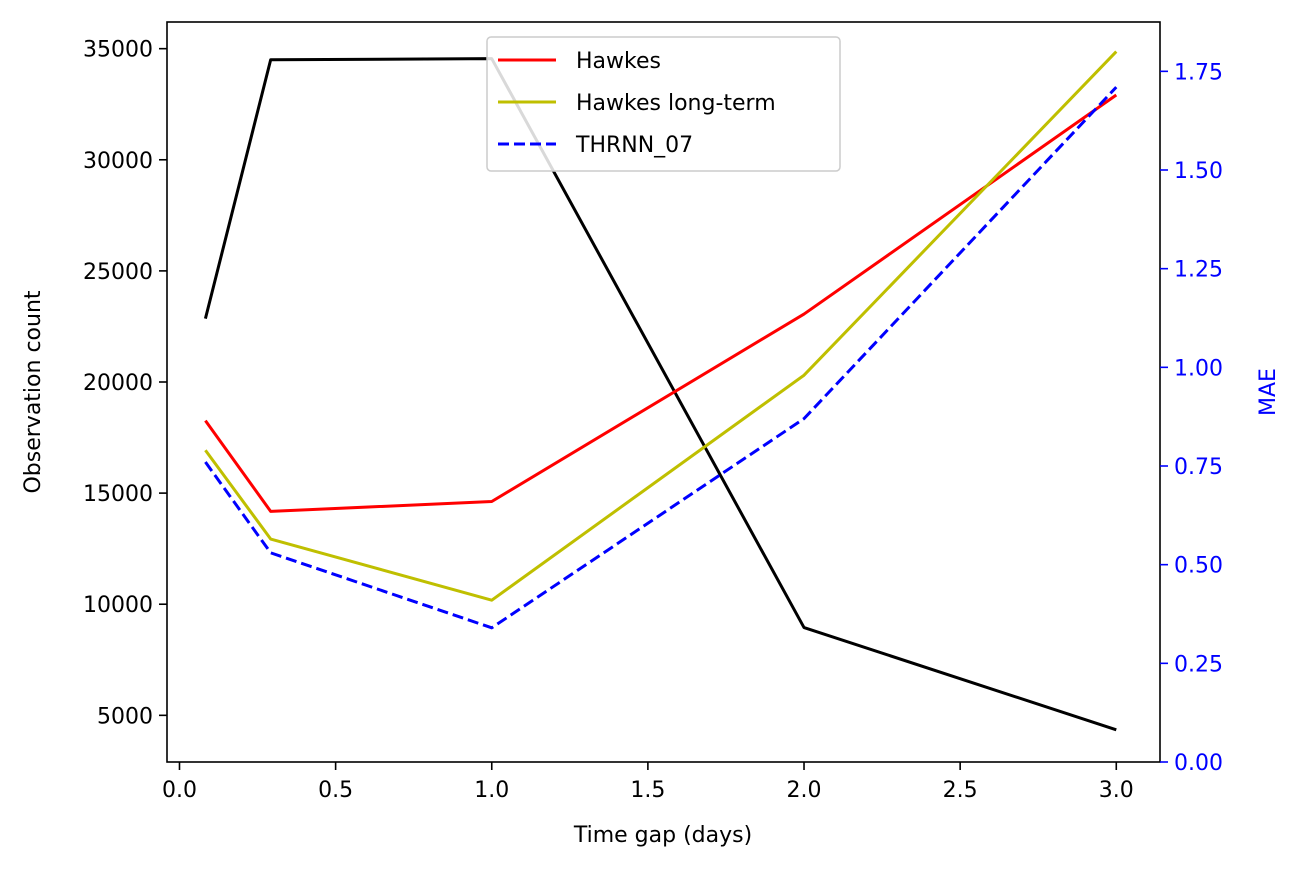 The height and width of the screenshot is (869, 1299). Describe the element at coordinates (647, 790) in the screenshot. I see `x-tick-label: 1.5` at that location.